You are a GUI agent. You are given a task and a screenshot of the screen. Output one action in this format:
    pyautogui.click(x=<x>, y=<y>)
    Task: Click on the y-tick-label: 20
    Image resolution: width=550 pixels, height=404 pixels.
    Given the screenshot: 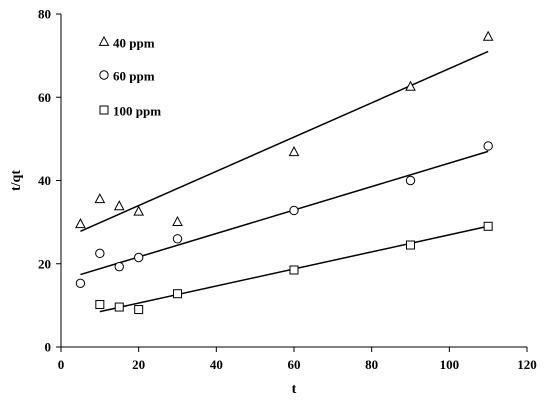 What is the action you would take?
    pyautogui.click(x=44, y=263)
    